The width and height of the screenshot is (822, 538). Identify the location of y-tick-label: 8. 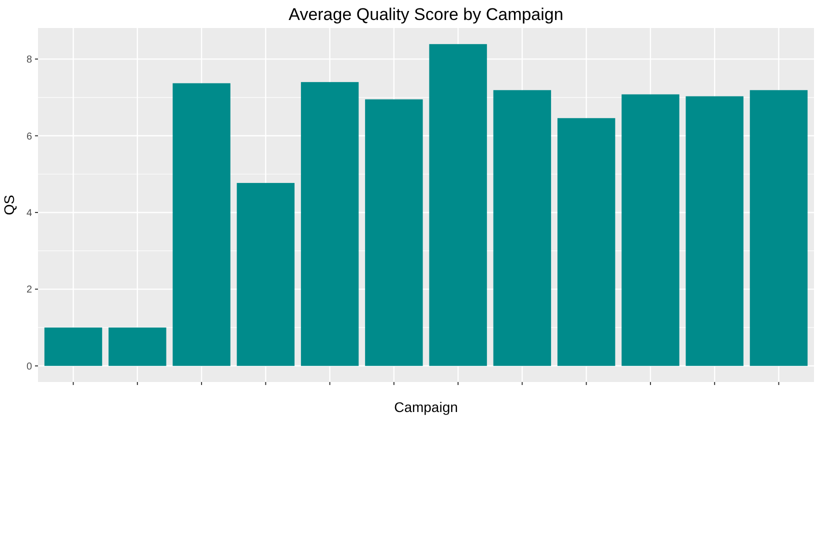
(29, 60).